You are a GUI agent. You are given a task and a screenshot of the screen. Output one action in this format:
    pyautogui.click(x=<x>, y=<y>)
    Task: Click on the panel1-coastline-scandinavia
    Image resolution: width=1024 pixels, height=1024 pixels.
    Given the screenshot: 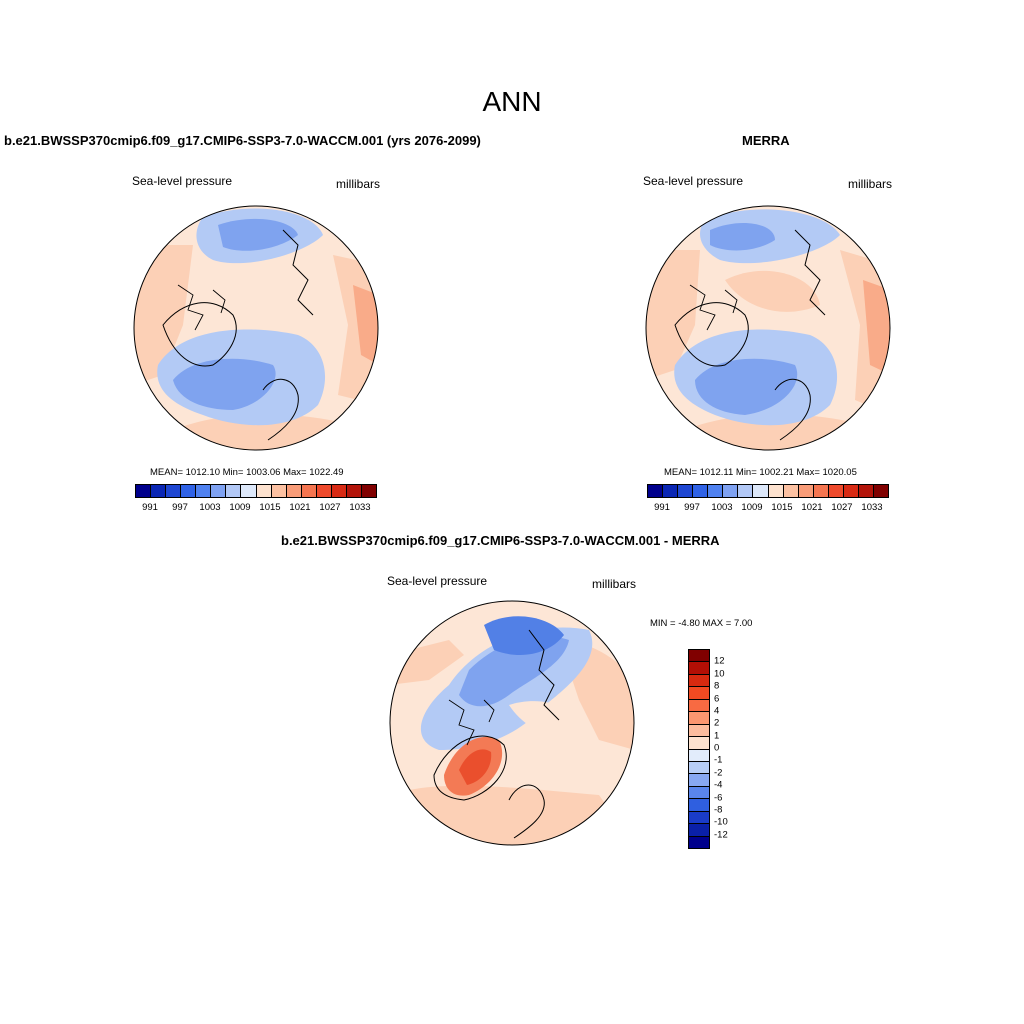 What is the action you would take?
    pyautogui.click(x=280, y=409)
    